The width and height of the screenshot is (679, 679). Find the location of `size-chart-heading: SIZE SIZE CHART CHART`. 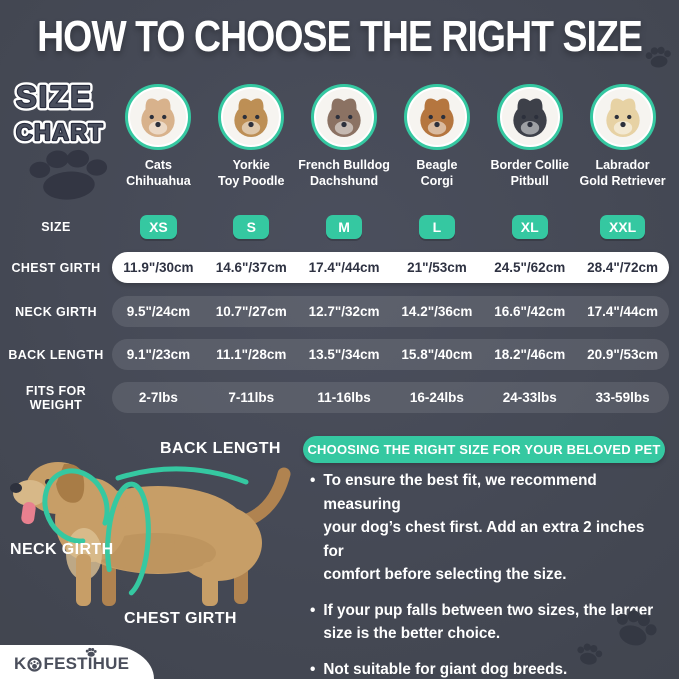

size-chart-heading: SIZE SIZE CHART CHART is located at coordinates (60, 112).